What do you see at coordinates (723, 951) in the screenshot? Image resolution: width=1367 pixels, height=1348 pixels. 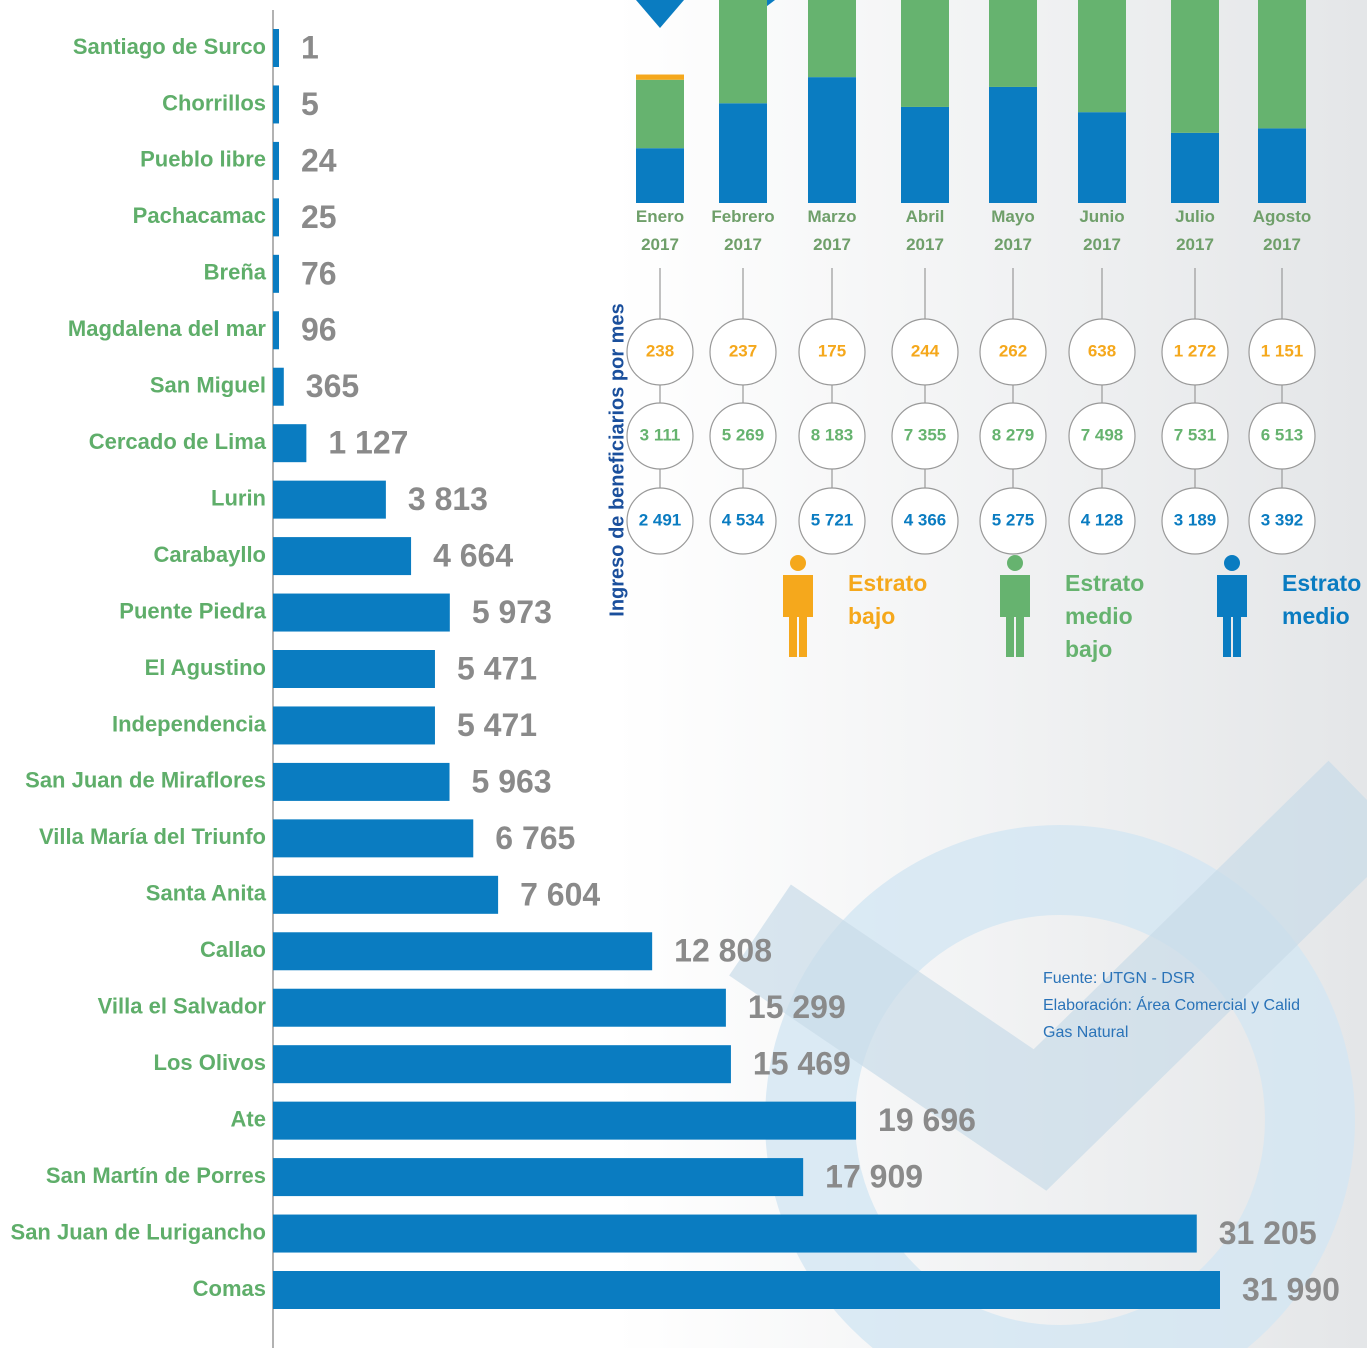 I see `value-label: 12 808` at bounding box center [723, 951].